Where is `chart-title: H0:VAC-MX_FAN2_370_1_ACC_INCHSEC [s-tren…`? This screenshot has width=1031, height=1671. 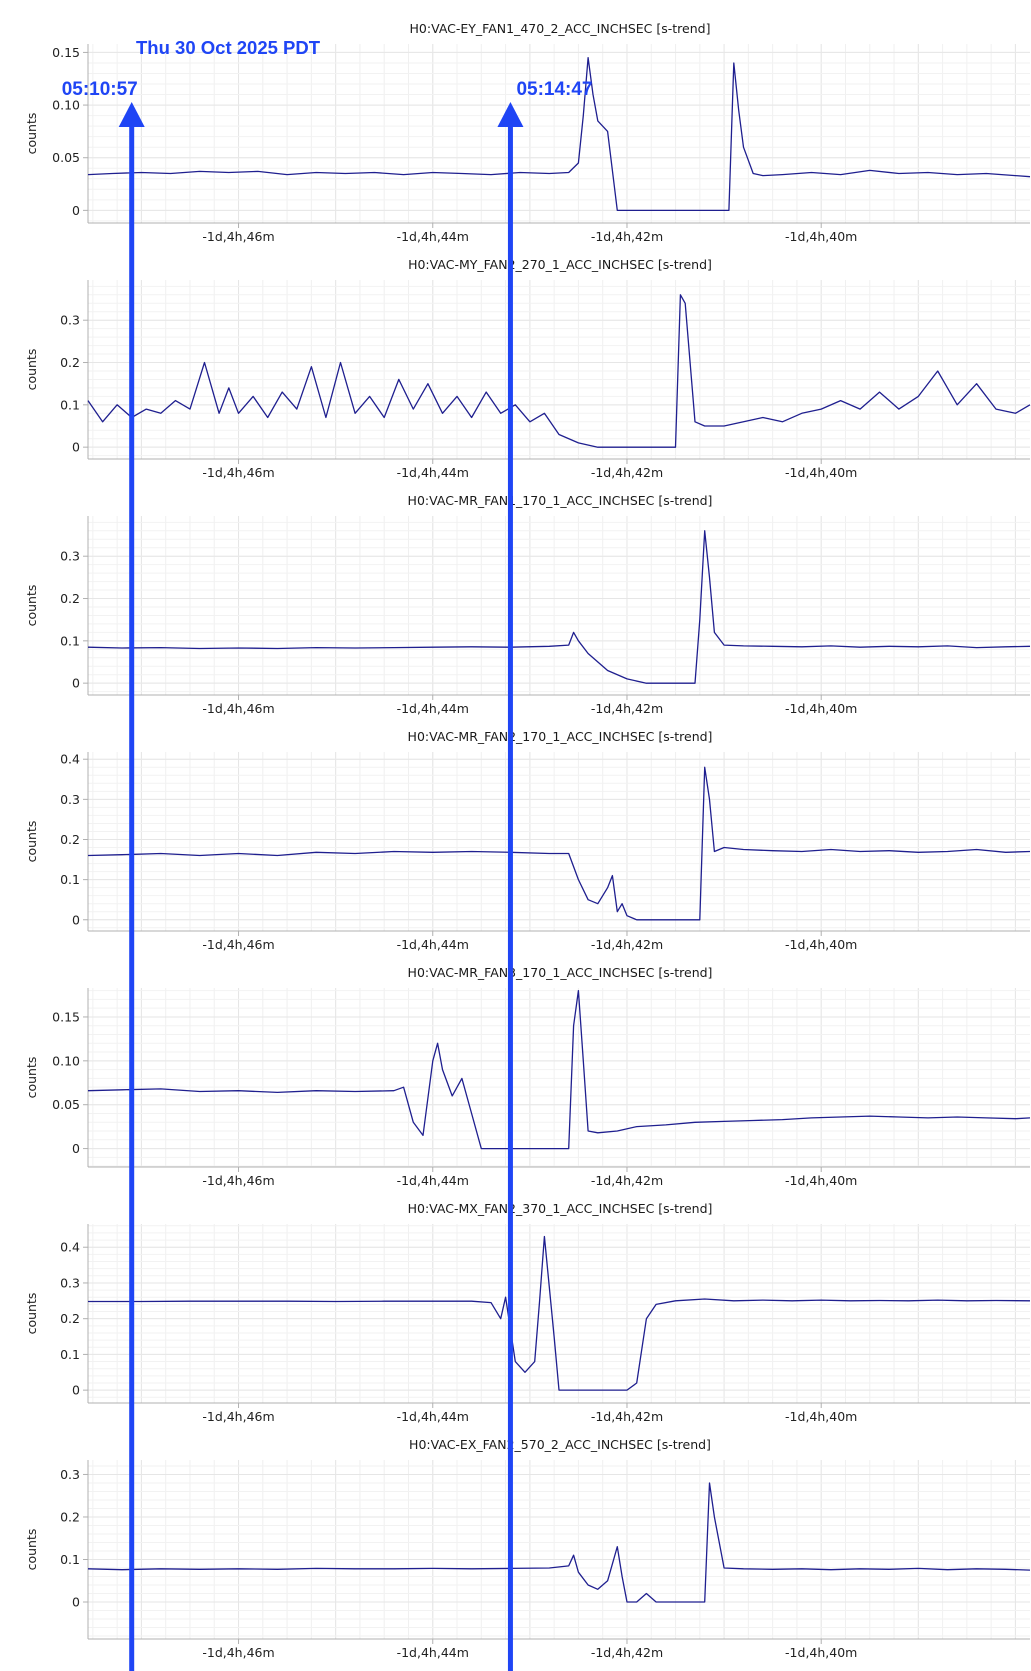
chart-title: H0:VAC-MX_FAN2_370_1_ACC_INCHSEC [s-tren… is located at coordinates (560, 1208).